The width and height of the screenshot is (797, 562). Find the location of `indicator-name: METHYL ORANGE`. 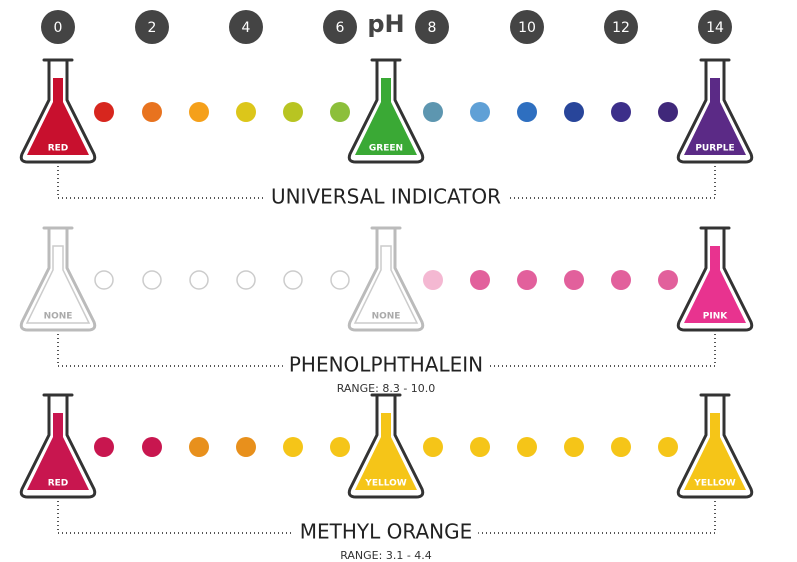

indicator-name: METHYL ORANGE is located at coordinates (386, 532).